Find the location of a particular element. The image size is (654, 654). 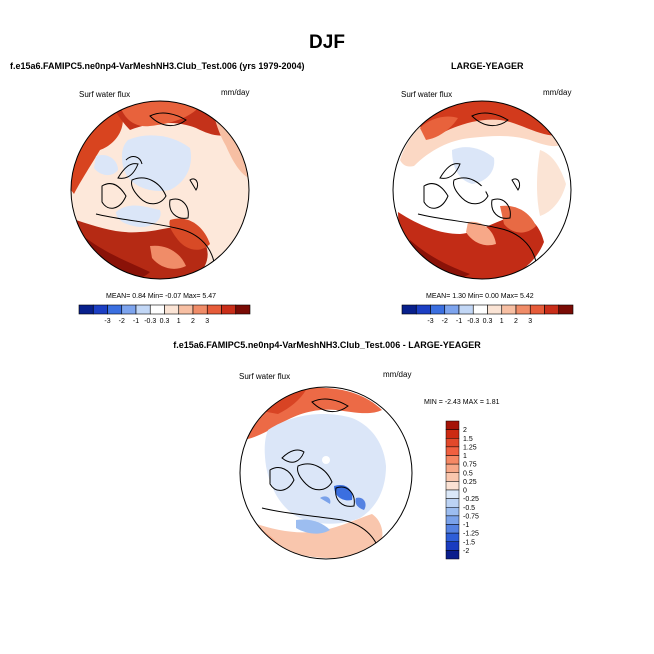

panel-3-units: mm/day is located at coordinates (397, 374).